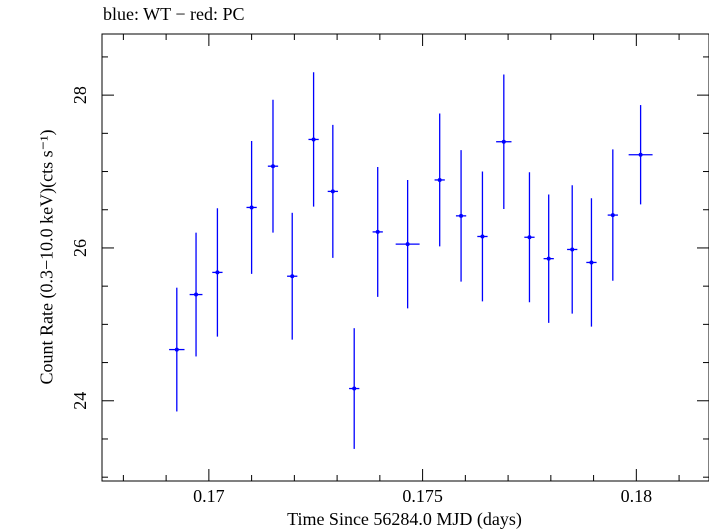 This screenshot has height=532, width=709. What do you see at coordinates (637, 496) in the screenshot?
I see `x-tick-label: 0.18` at bounding box center [637, 496].